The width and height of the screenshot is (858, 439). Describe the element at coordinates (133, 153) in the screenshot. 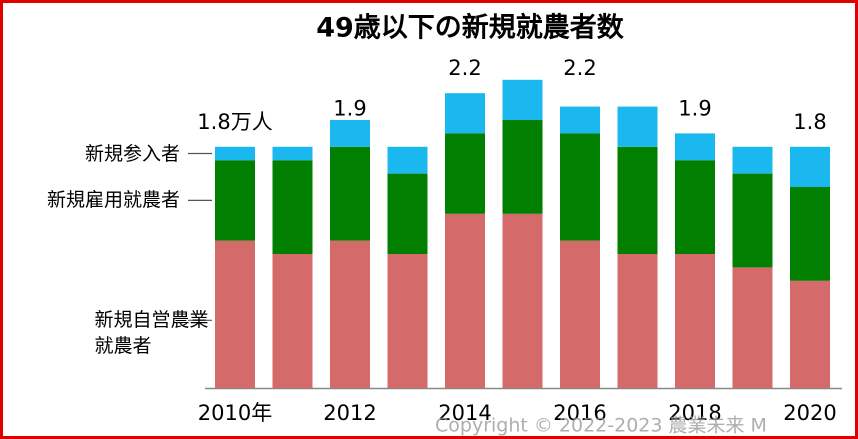

I see `legend-label: 新規参入者` at that location.